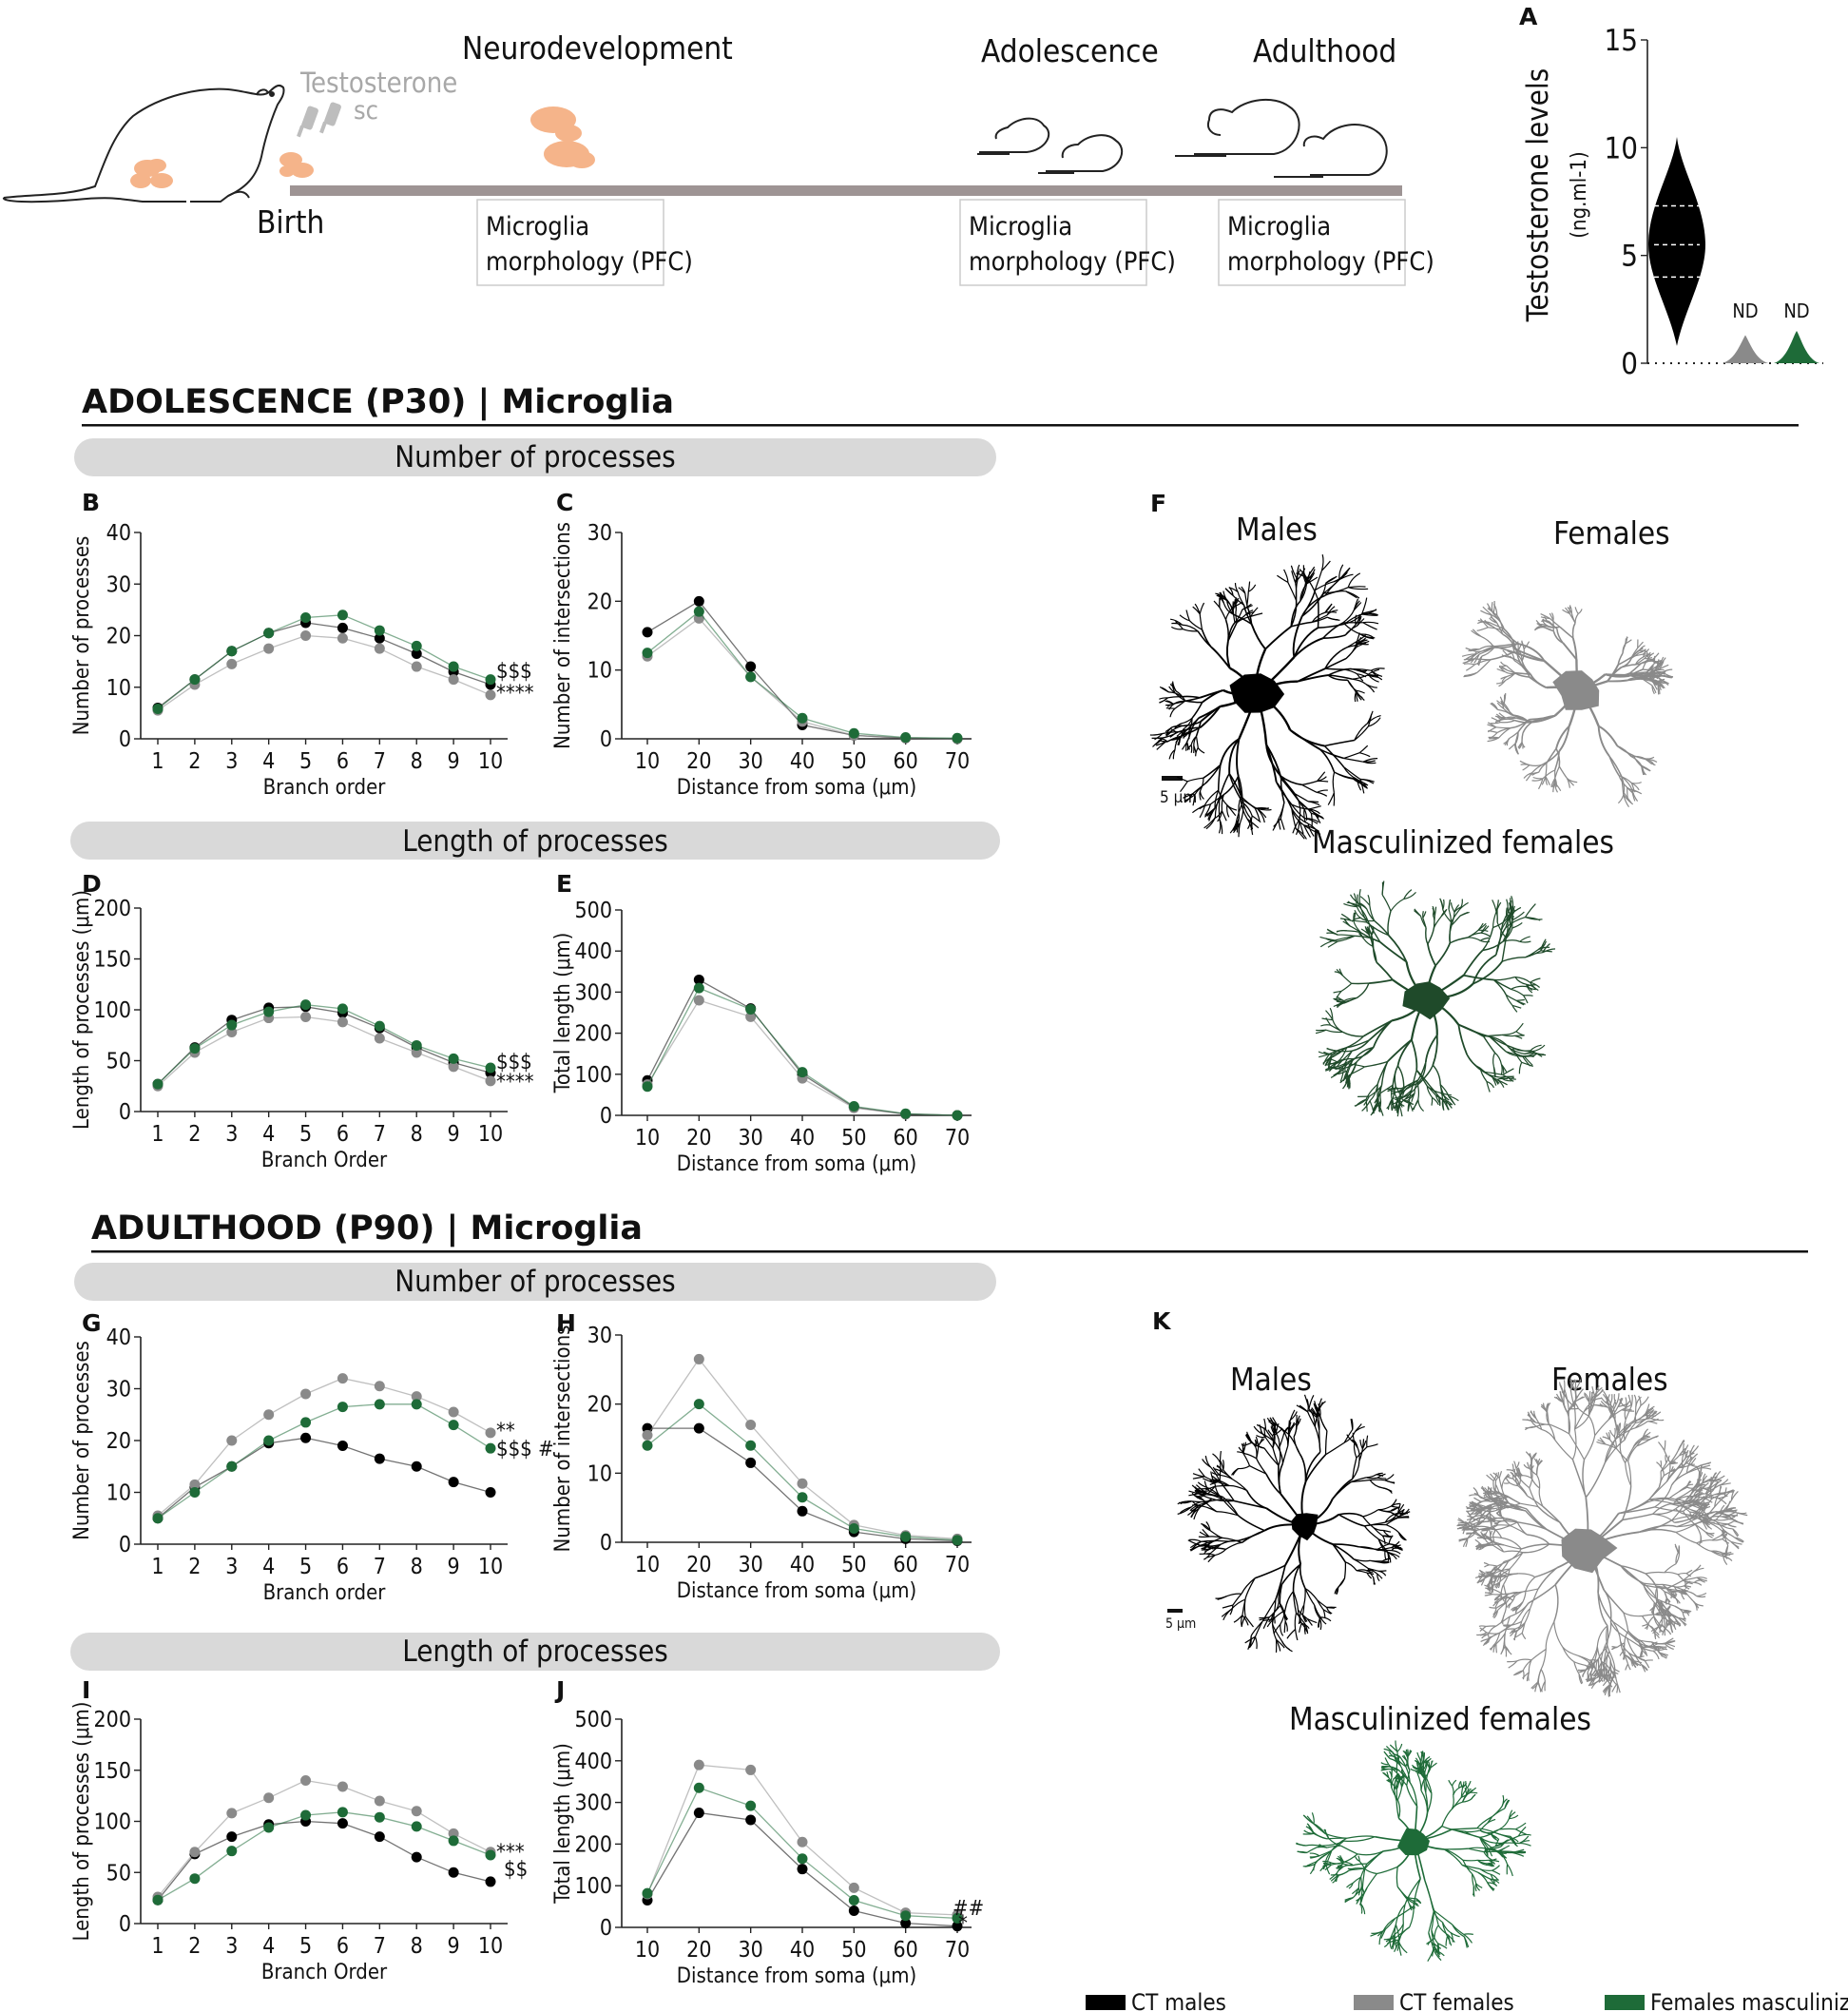 This screenshot has width=1848, height=2012. What do you see at coordinates (325, 788) in the screenshot?
I see `x-axis-label: Branch order` at bounding box center [325, 788].